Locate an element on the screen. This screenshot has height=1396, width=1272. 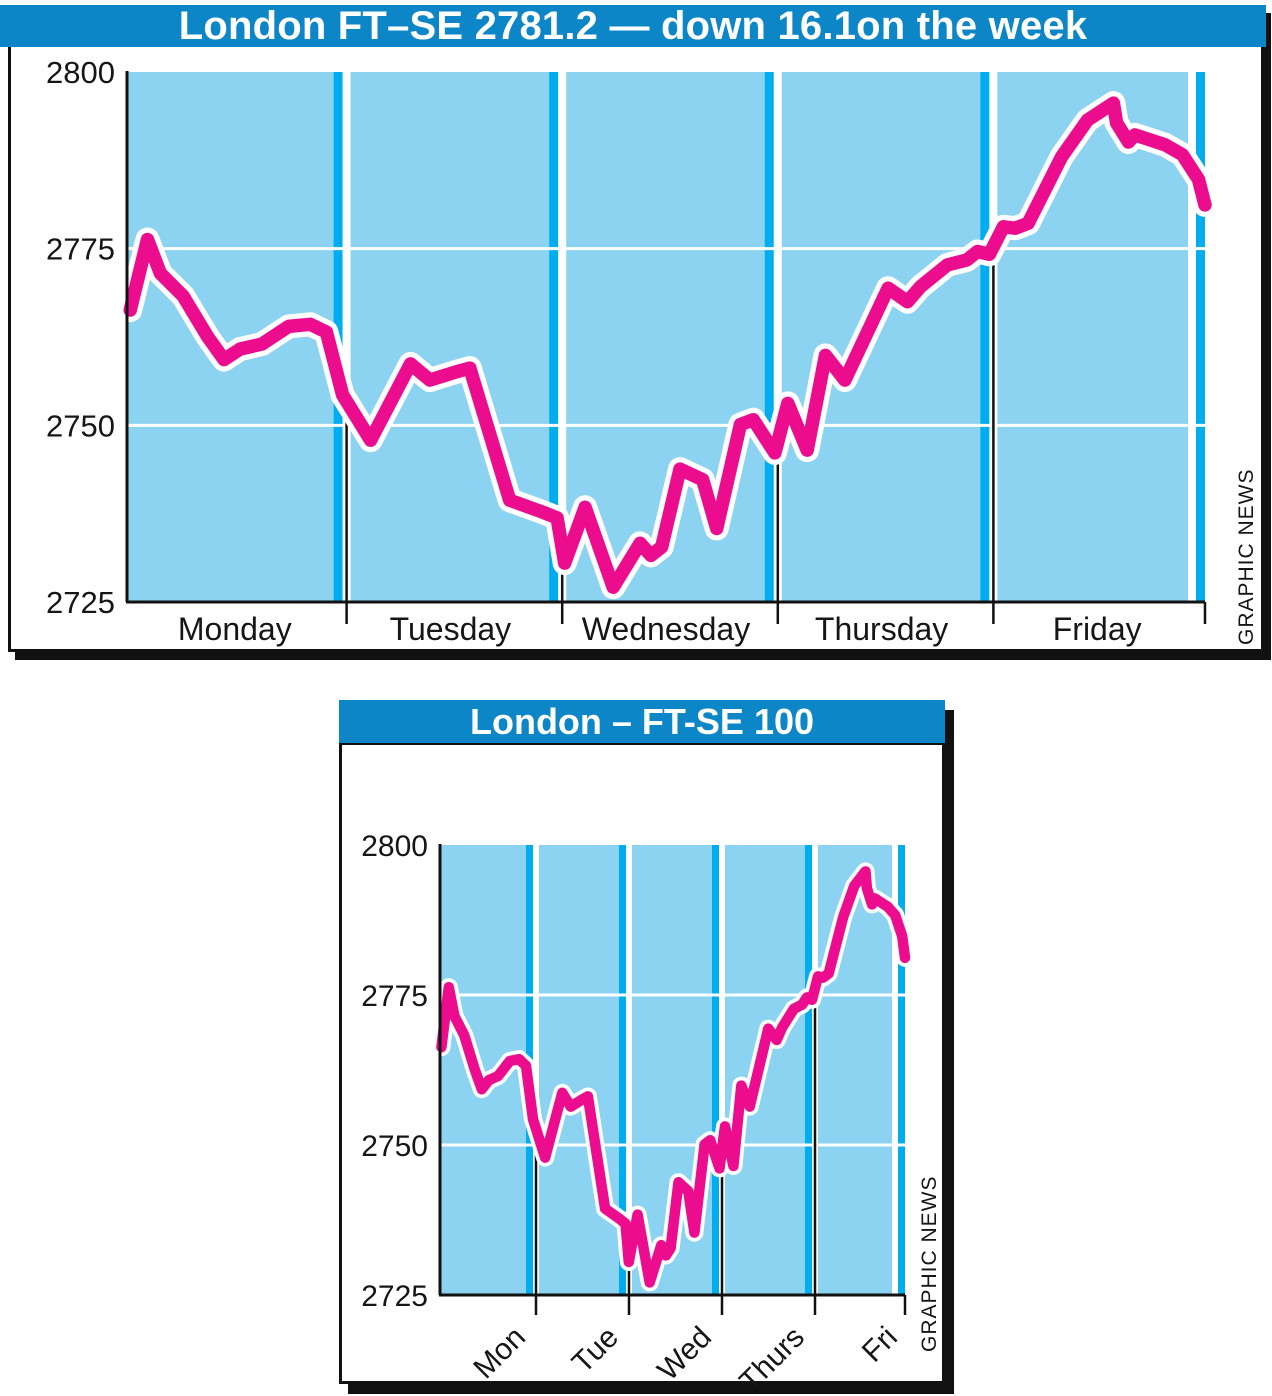
day-label: Wednesday is located at coordinates (666, 629).